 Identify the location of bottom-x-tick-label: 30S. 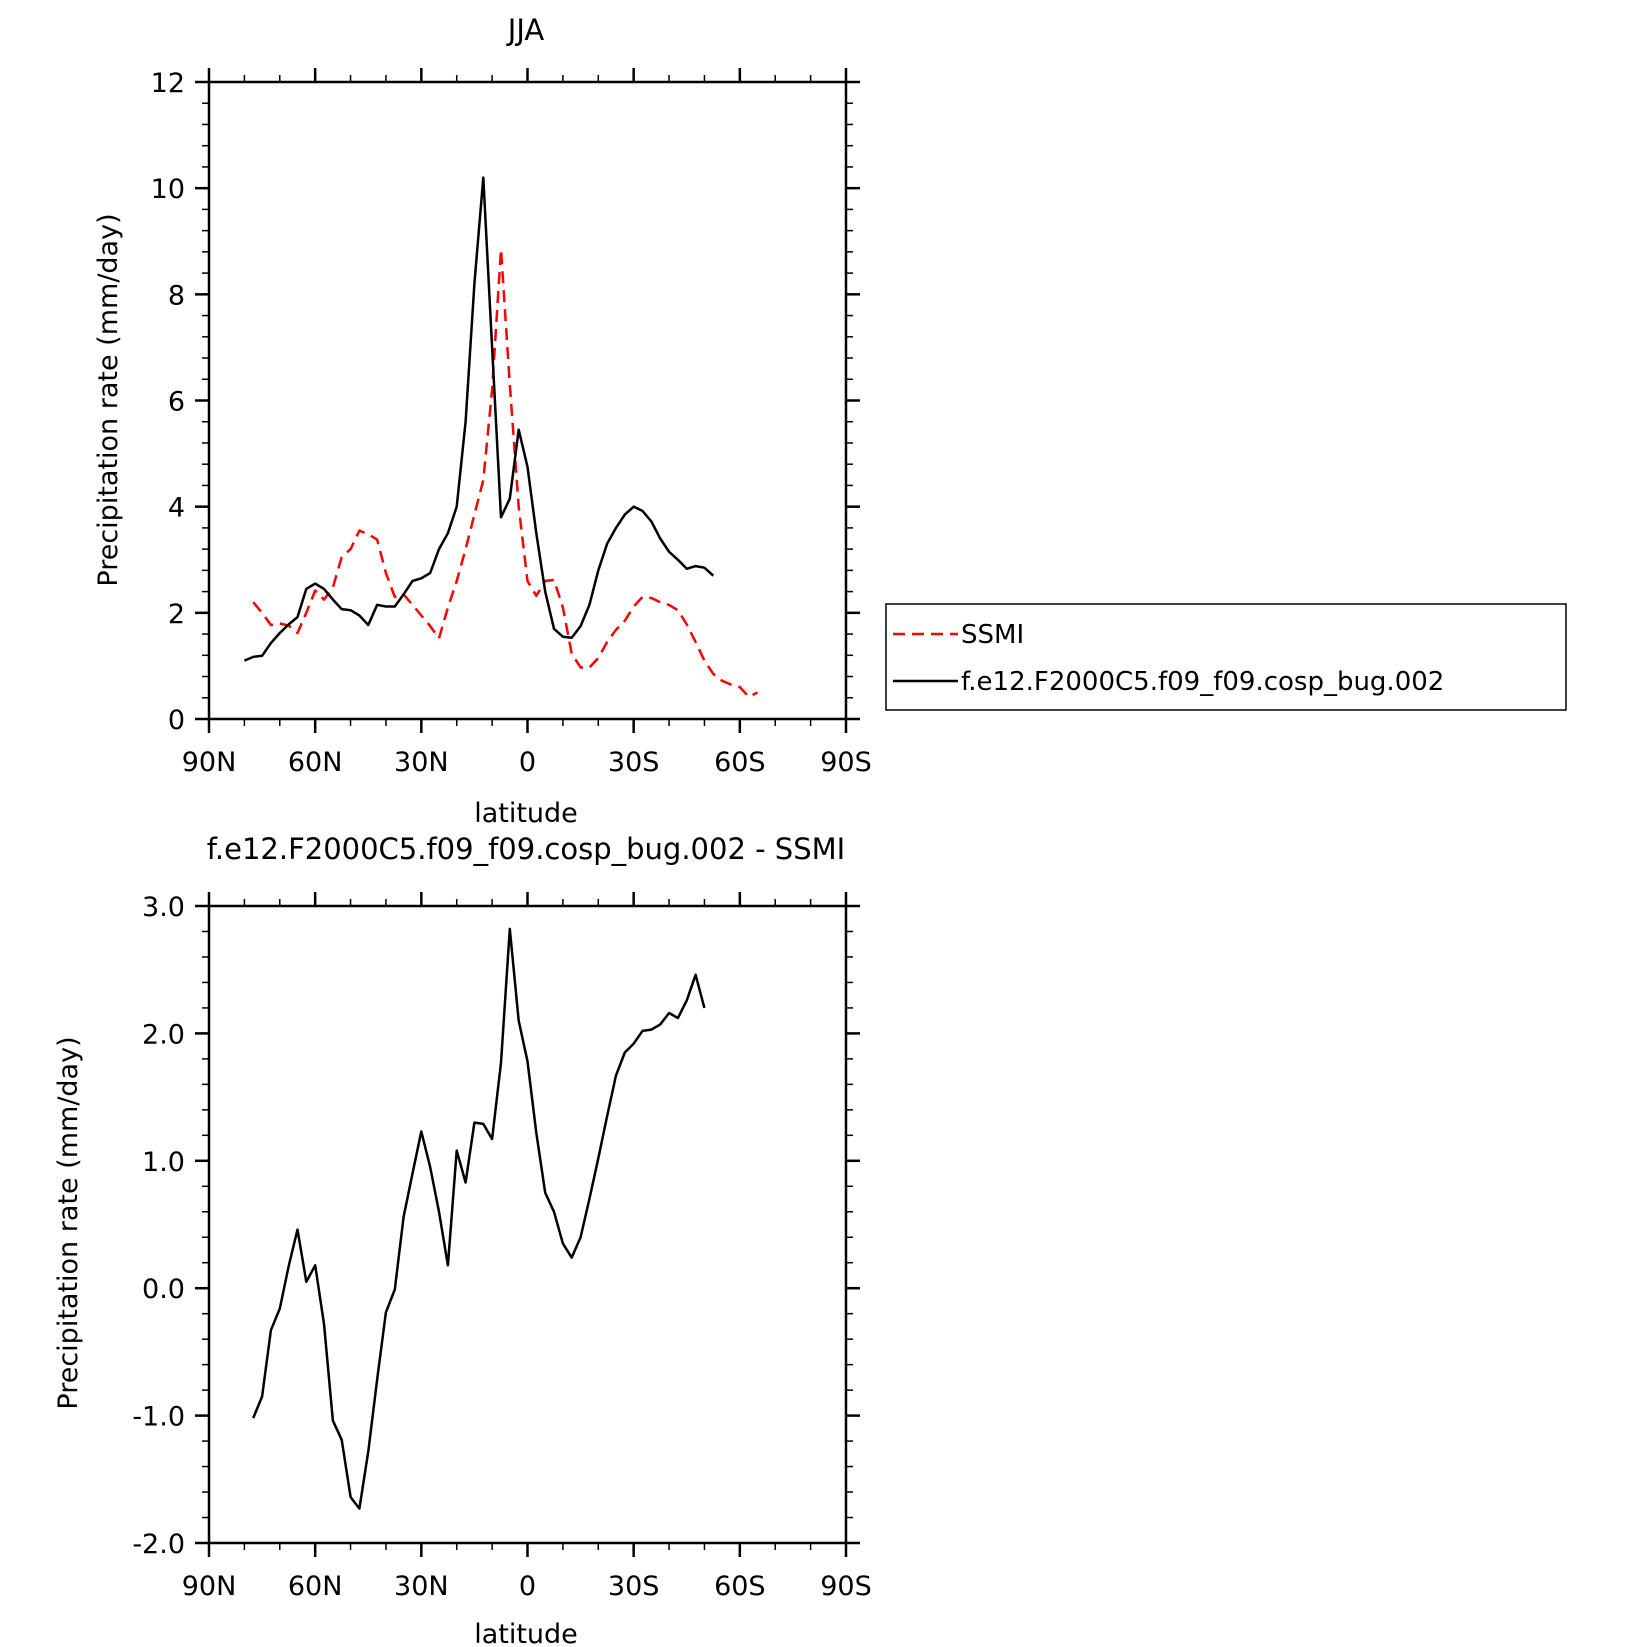
(634, 1586).